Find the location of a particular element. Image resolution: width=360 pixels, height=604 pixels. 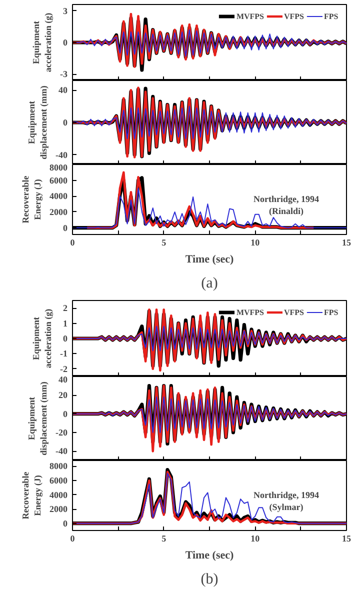

text: (b) is located at coordinates (209, 580).